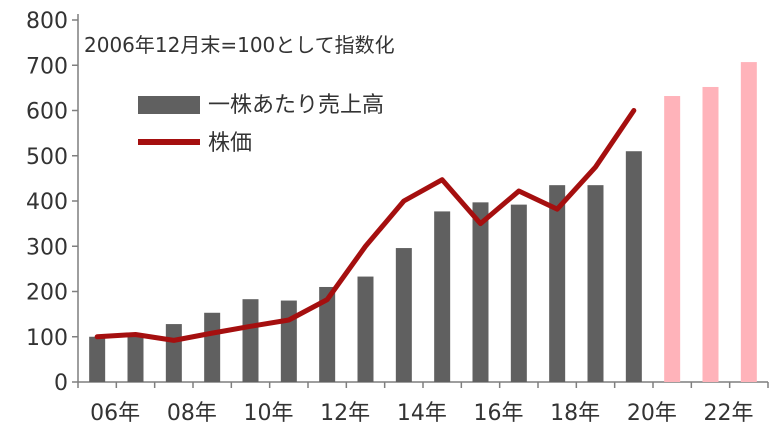 This screenshot has width=778, height=437. I want to click on y-axis: 0 100 200 300 400 500 600 700 800, so click(52, 202).